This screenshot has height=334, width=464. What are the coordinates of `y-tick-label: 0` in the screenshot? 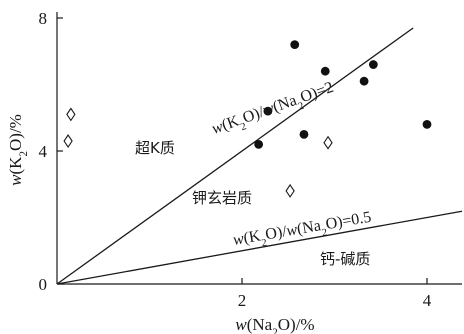 It's located at (43, 284).